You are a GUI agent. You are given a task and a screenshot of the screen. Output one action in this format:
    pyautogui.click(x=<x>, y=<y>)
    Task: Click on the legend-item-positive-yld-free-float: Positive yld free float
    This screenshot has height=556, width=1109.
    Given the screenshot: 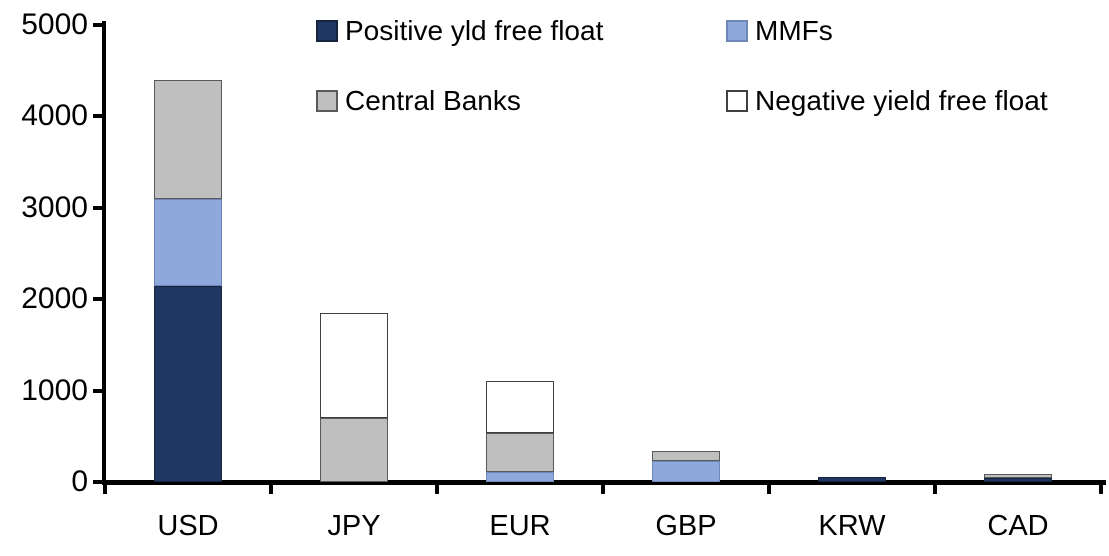 What is the action you would take?
    pyautogui.click(x=459, y=31)
    